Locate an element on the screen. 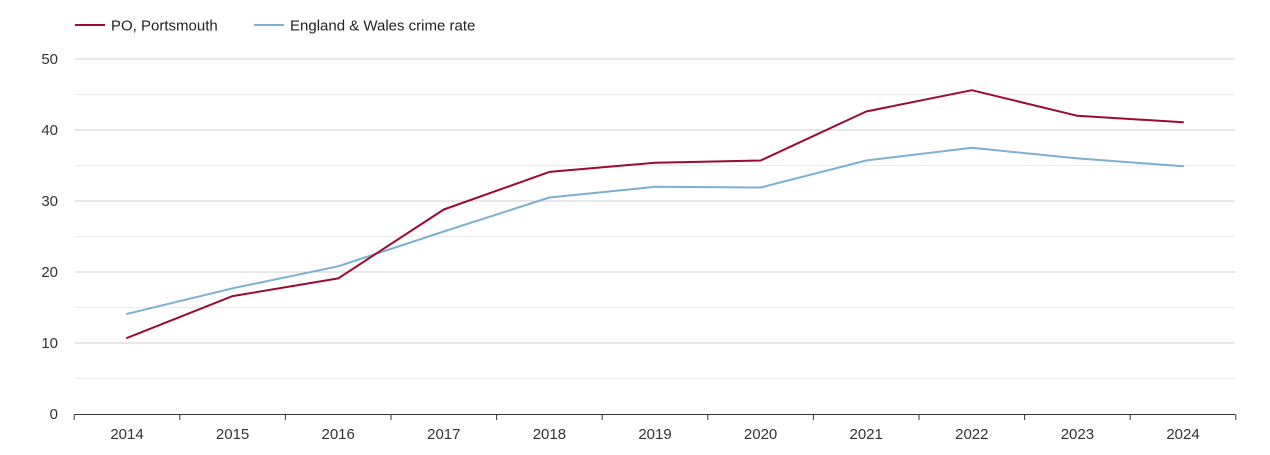 The image size is (1270, 455). legend-label: PO, Portsmouth is located at coordinates (164, 26).